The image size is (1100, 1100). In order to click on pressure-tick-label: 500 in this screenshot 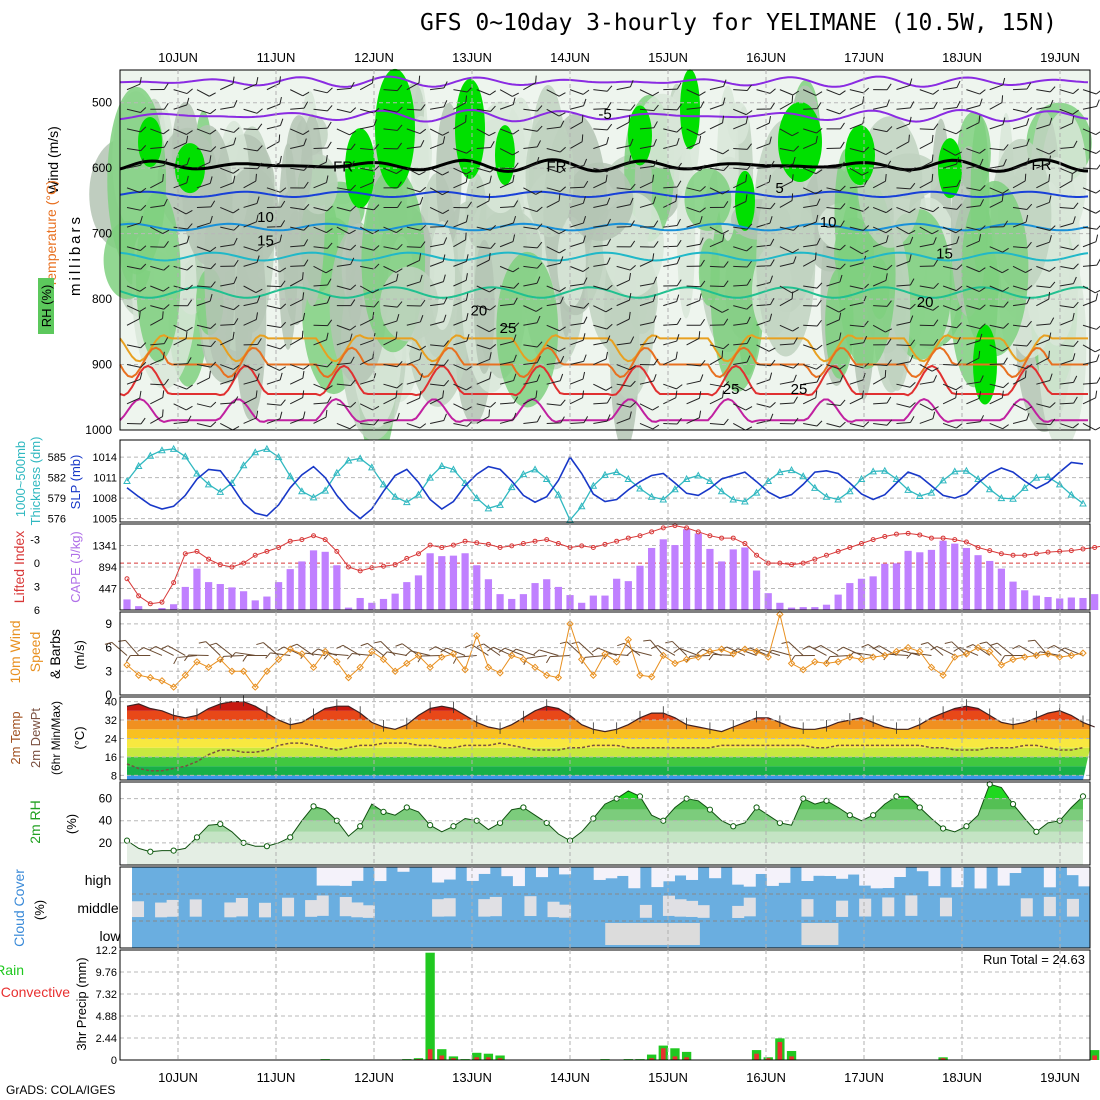, I will do `click(102, 103)`.